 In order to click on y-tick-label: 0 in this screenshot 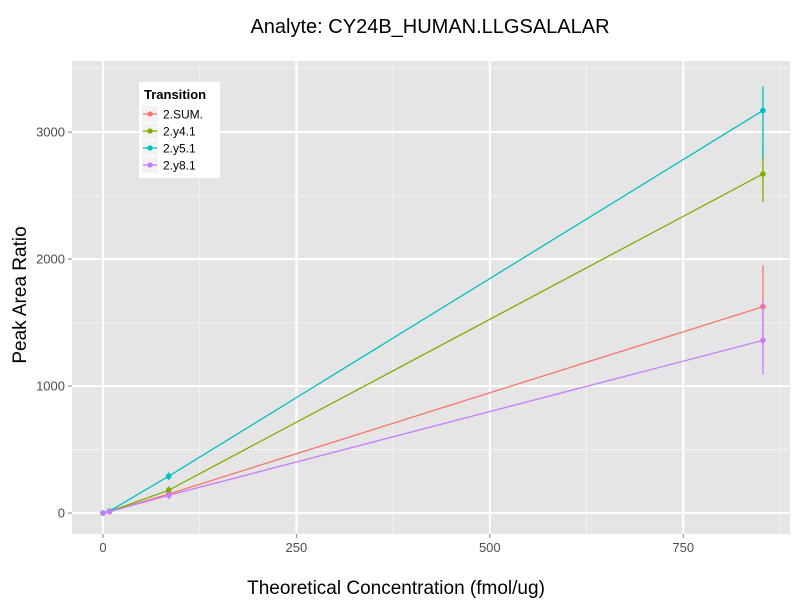, I will do `click(61, 513)`.